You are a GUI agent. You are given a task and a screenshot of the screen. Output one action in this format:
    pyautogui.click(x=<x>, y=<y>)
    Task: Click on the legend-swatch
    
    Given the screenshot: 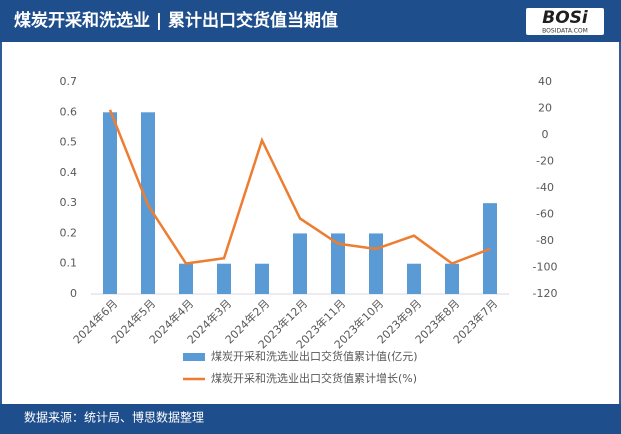 What is the action you would take?
    pyautogui.click(x=194, y=357)
    